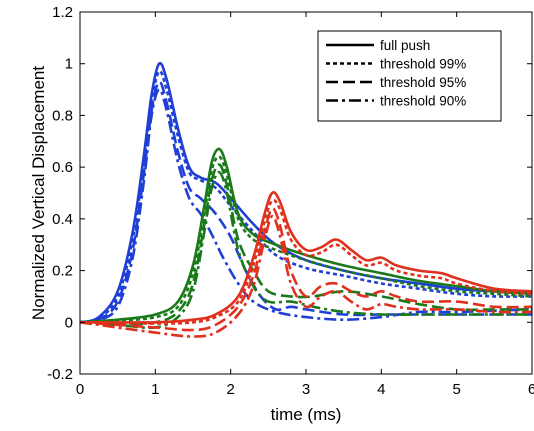  I want to click on y-tick-label: -0.2, so click(60, 374).